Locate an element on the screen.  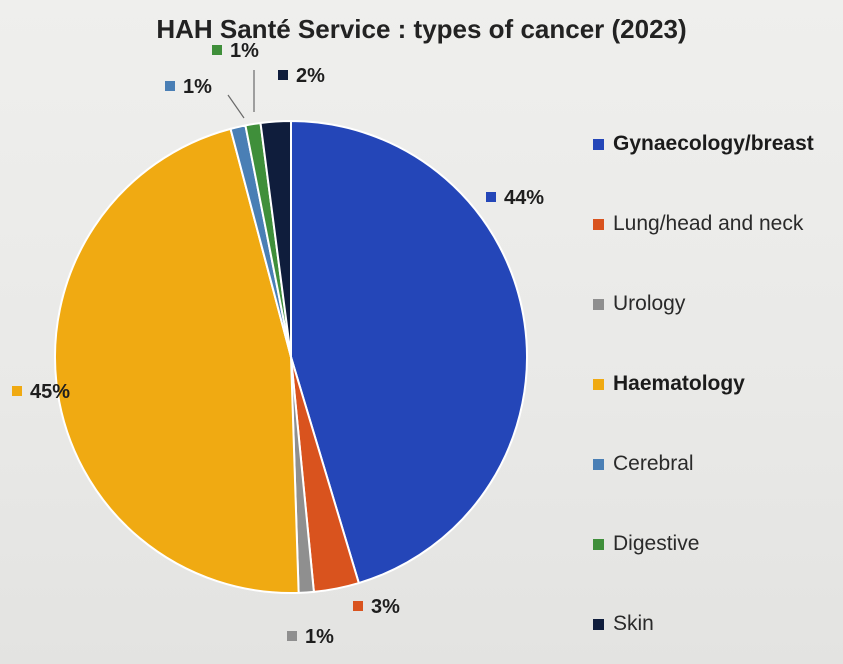
legend-item: Digestive is located at coordinates (703, 544).